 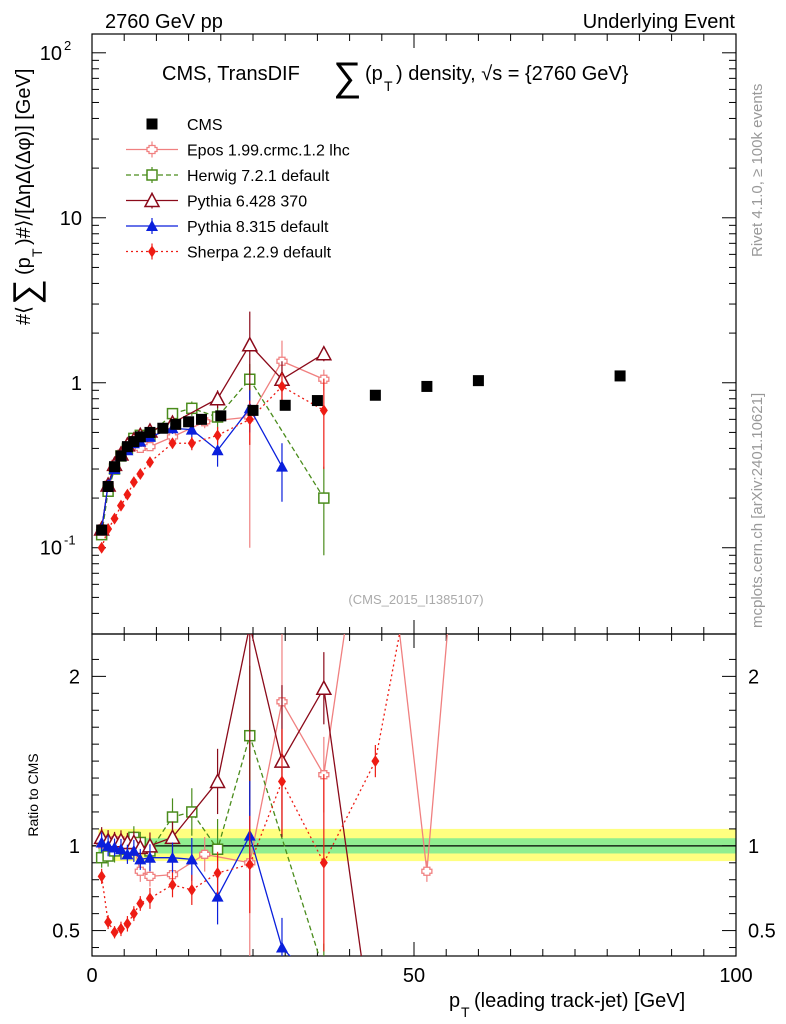 What do you see at coordinates (71, 219) in the screenshot?
I see `ytick-label-10: 10` at bounding box center [71, 219].